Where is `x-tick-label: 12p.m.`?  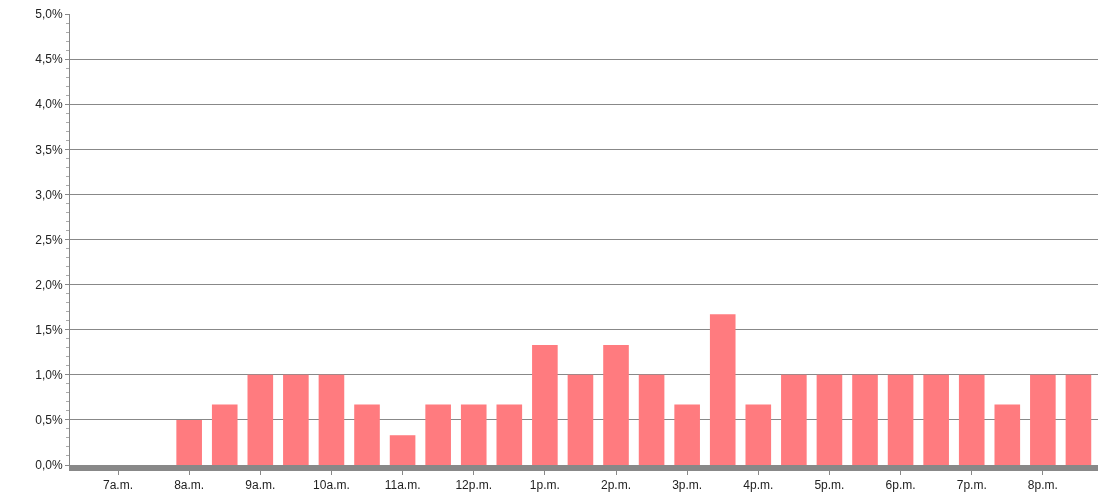
x-tick-label: 12p.m. is located at coordinates (474, 485).